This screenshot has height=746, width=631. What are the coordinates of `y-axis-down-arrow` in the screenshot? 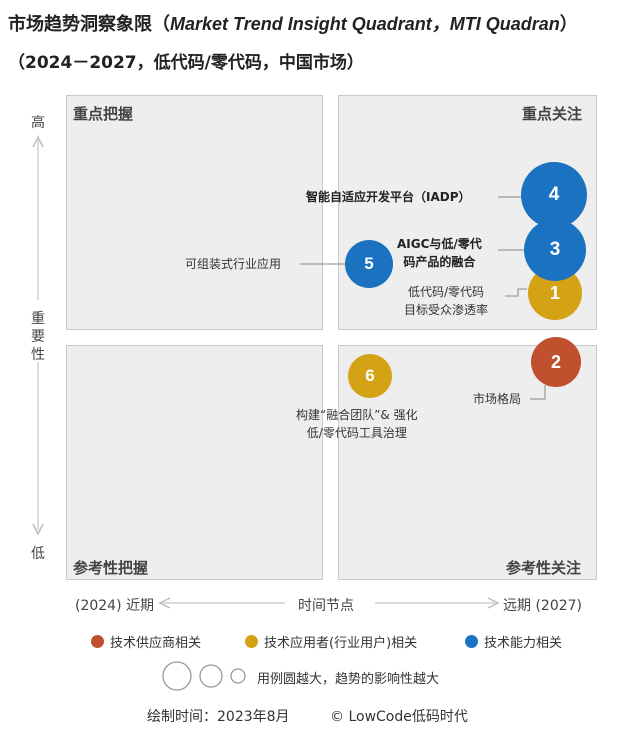 It's located at (38, 529).